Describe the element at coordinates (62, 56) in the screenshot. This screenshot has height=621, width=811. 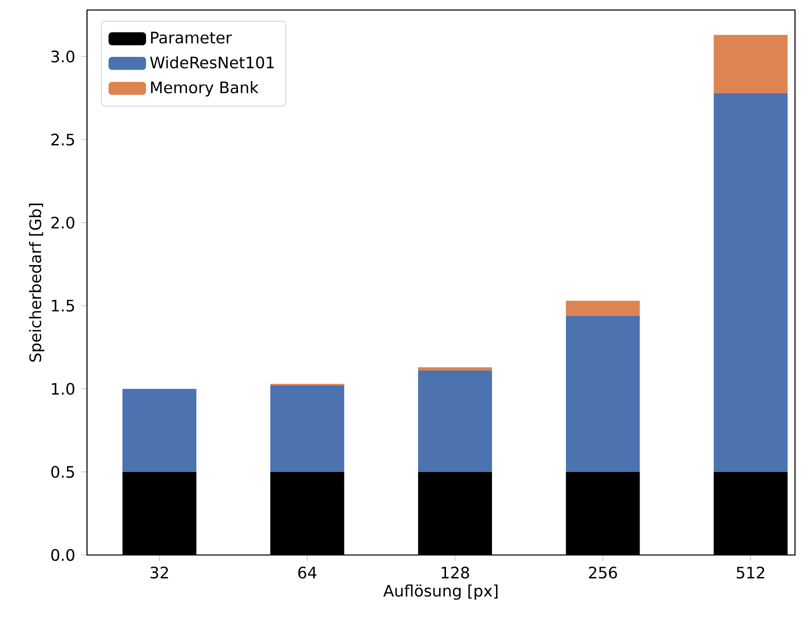
I see `y-tick-label: 3.0` at that location.